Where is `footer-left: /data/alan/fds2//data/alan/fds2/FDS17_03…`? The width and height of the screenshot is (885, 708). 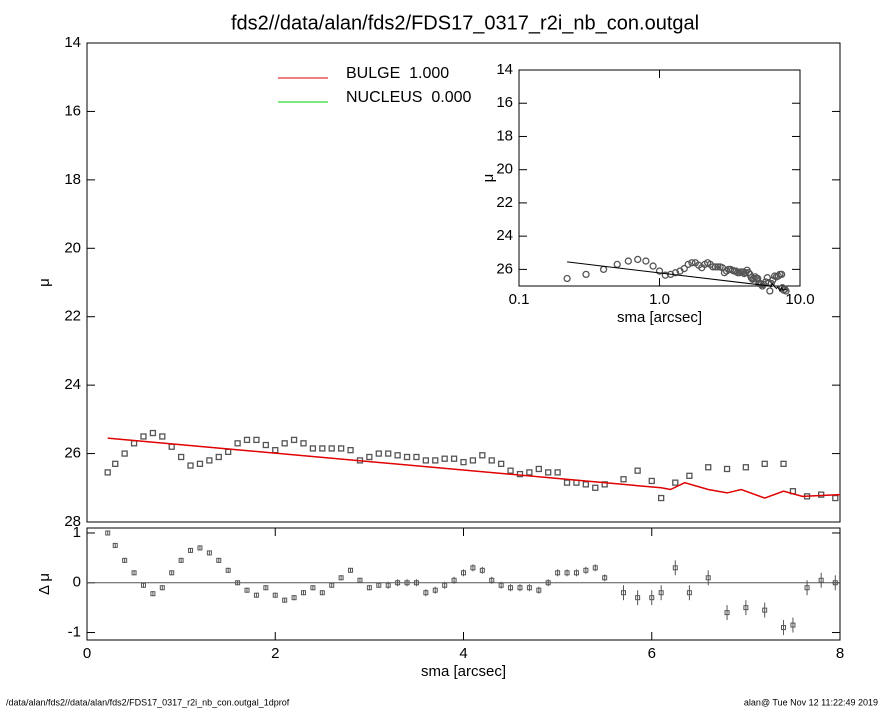 footer-left: /data/alan/fds2//data/alan/fds2/FDS17_03… is located at coordinates (148, 702).